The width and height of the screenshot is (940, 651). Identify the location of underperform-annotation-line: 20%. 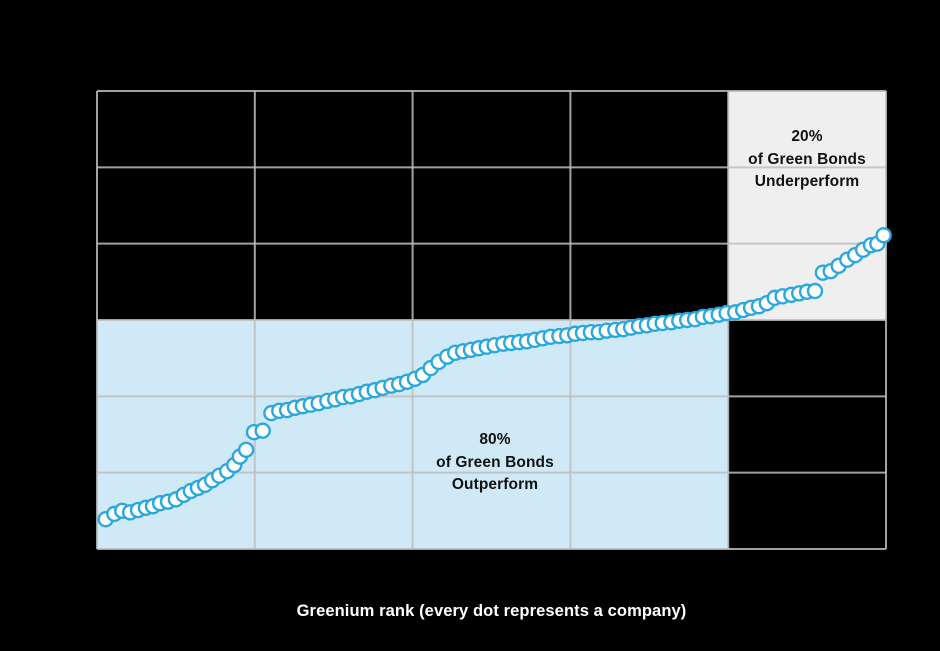
(807, 136).